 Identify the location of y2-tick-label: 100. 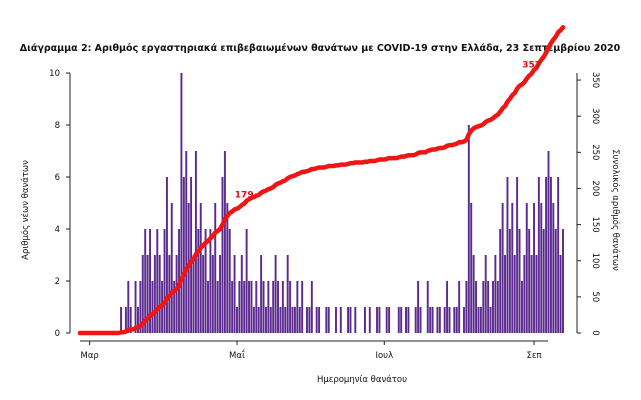
(595, 261).